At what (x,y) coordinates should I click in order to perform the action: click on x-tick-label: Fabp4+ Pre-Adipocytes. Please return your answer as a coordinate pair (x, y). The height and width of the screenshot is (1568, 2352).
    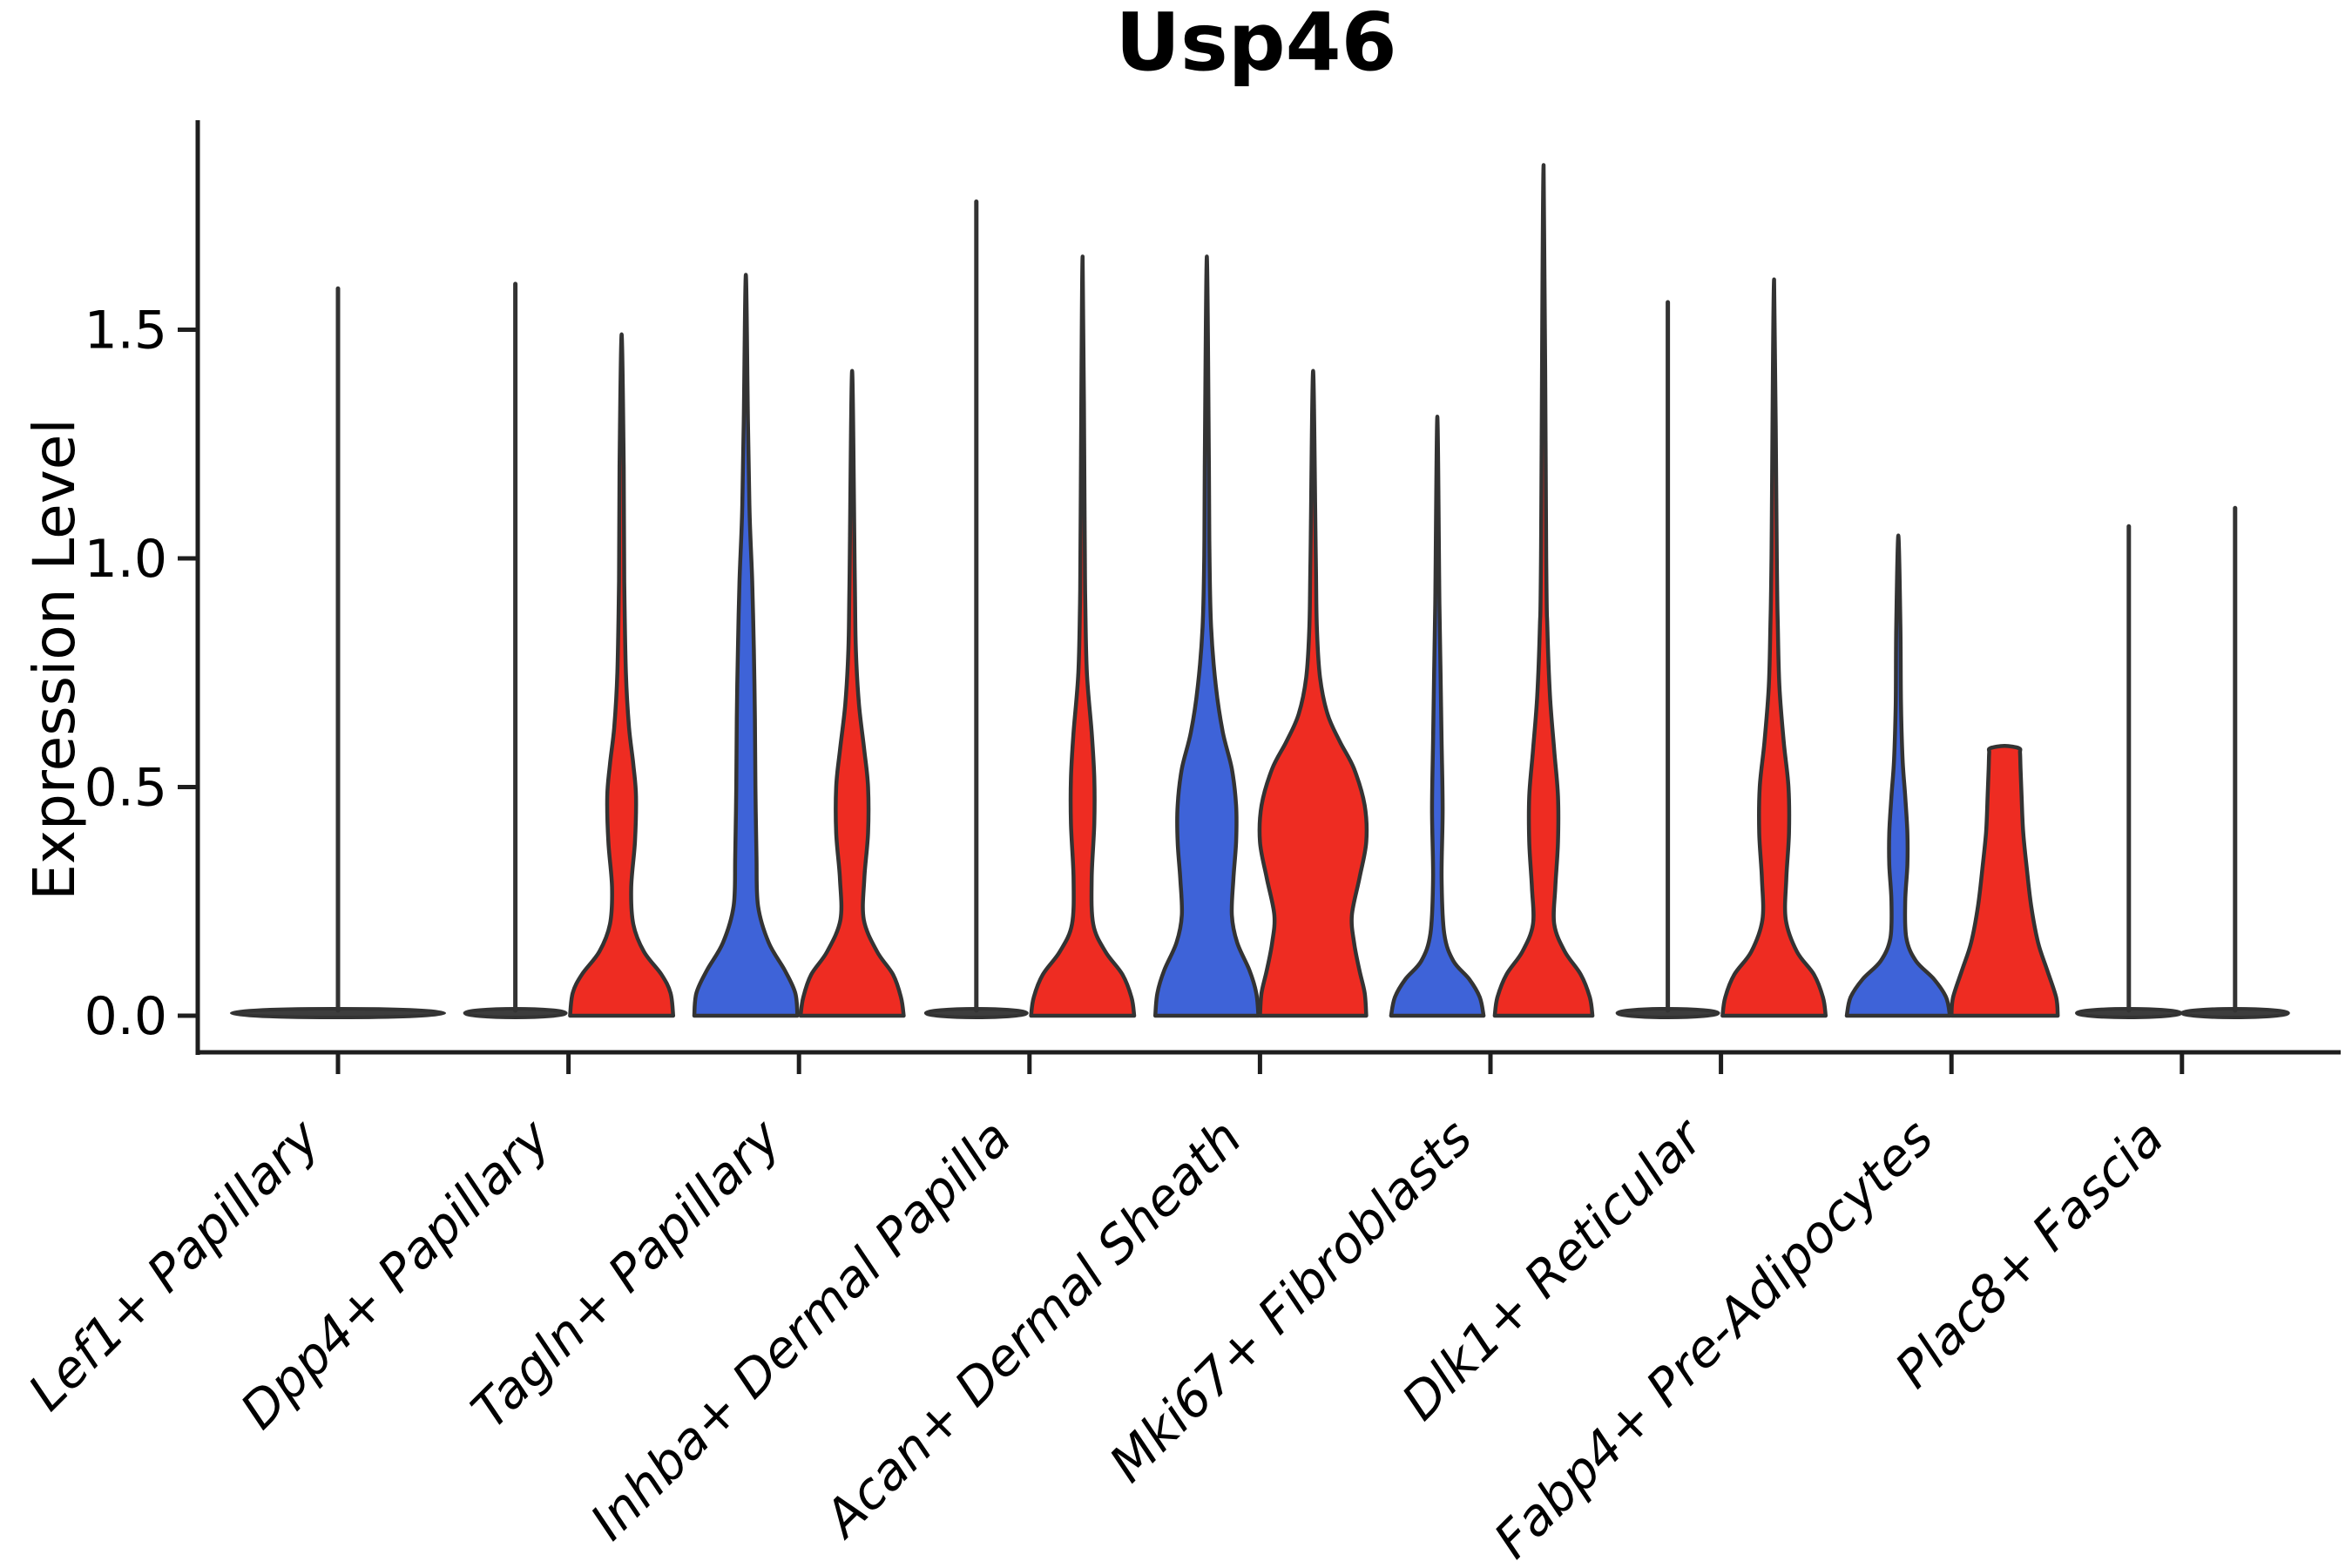
    Looking at the image, I should click on (1713, 1338).